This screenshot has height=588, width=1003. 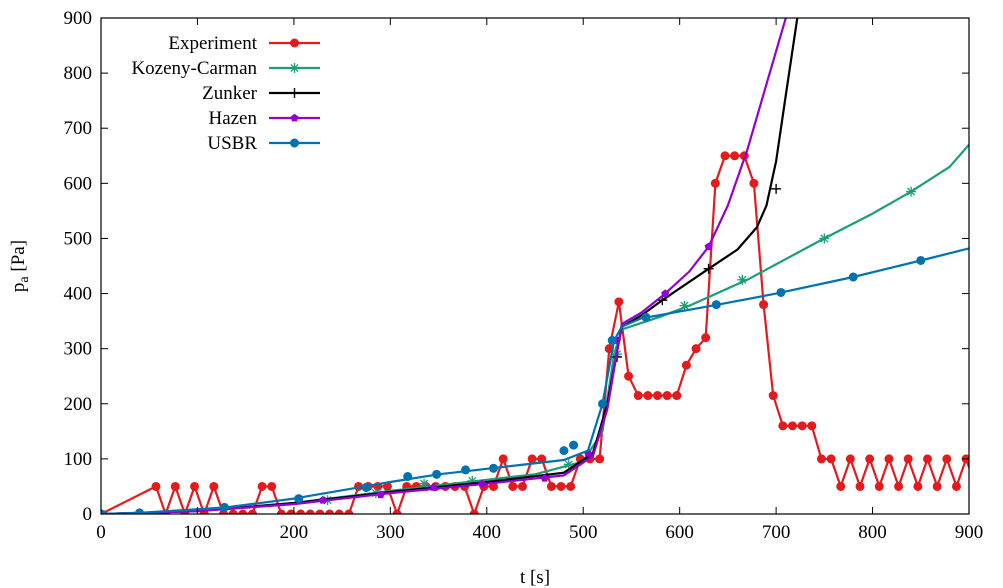 I want to click on x-tick-label: 700, so click(x=776, y=532).